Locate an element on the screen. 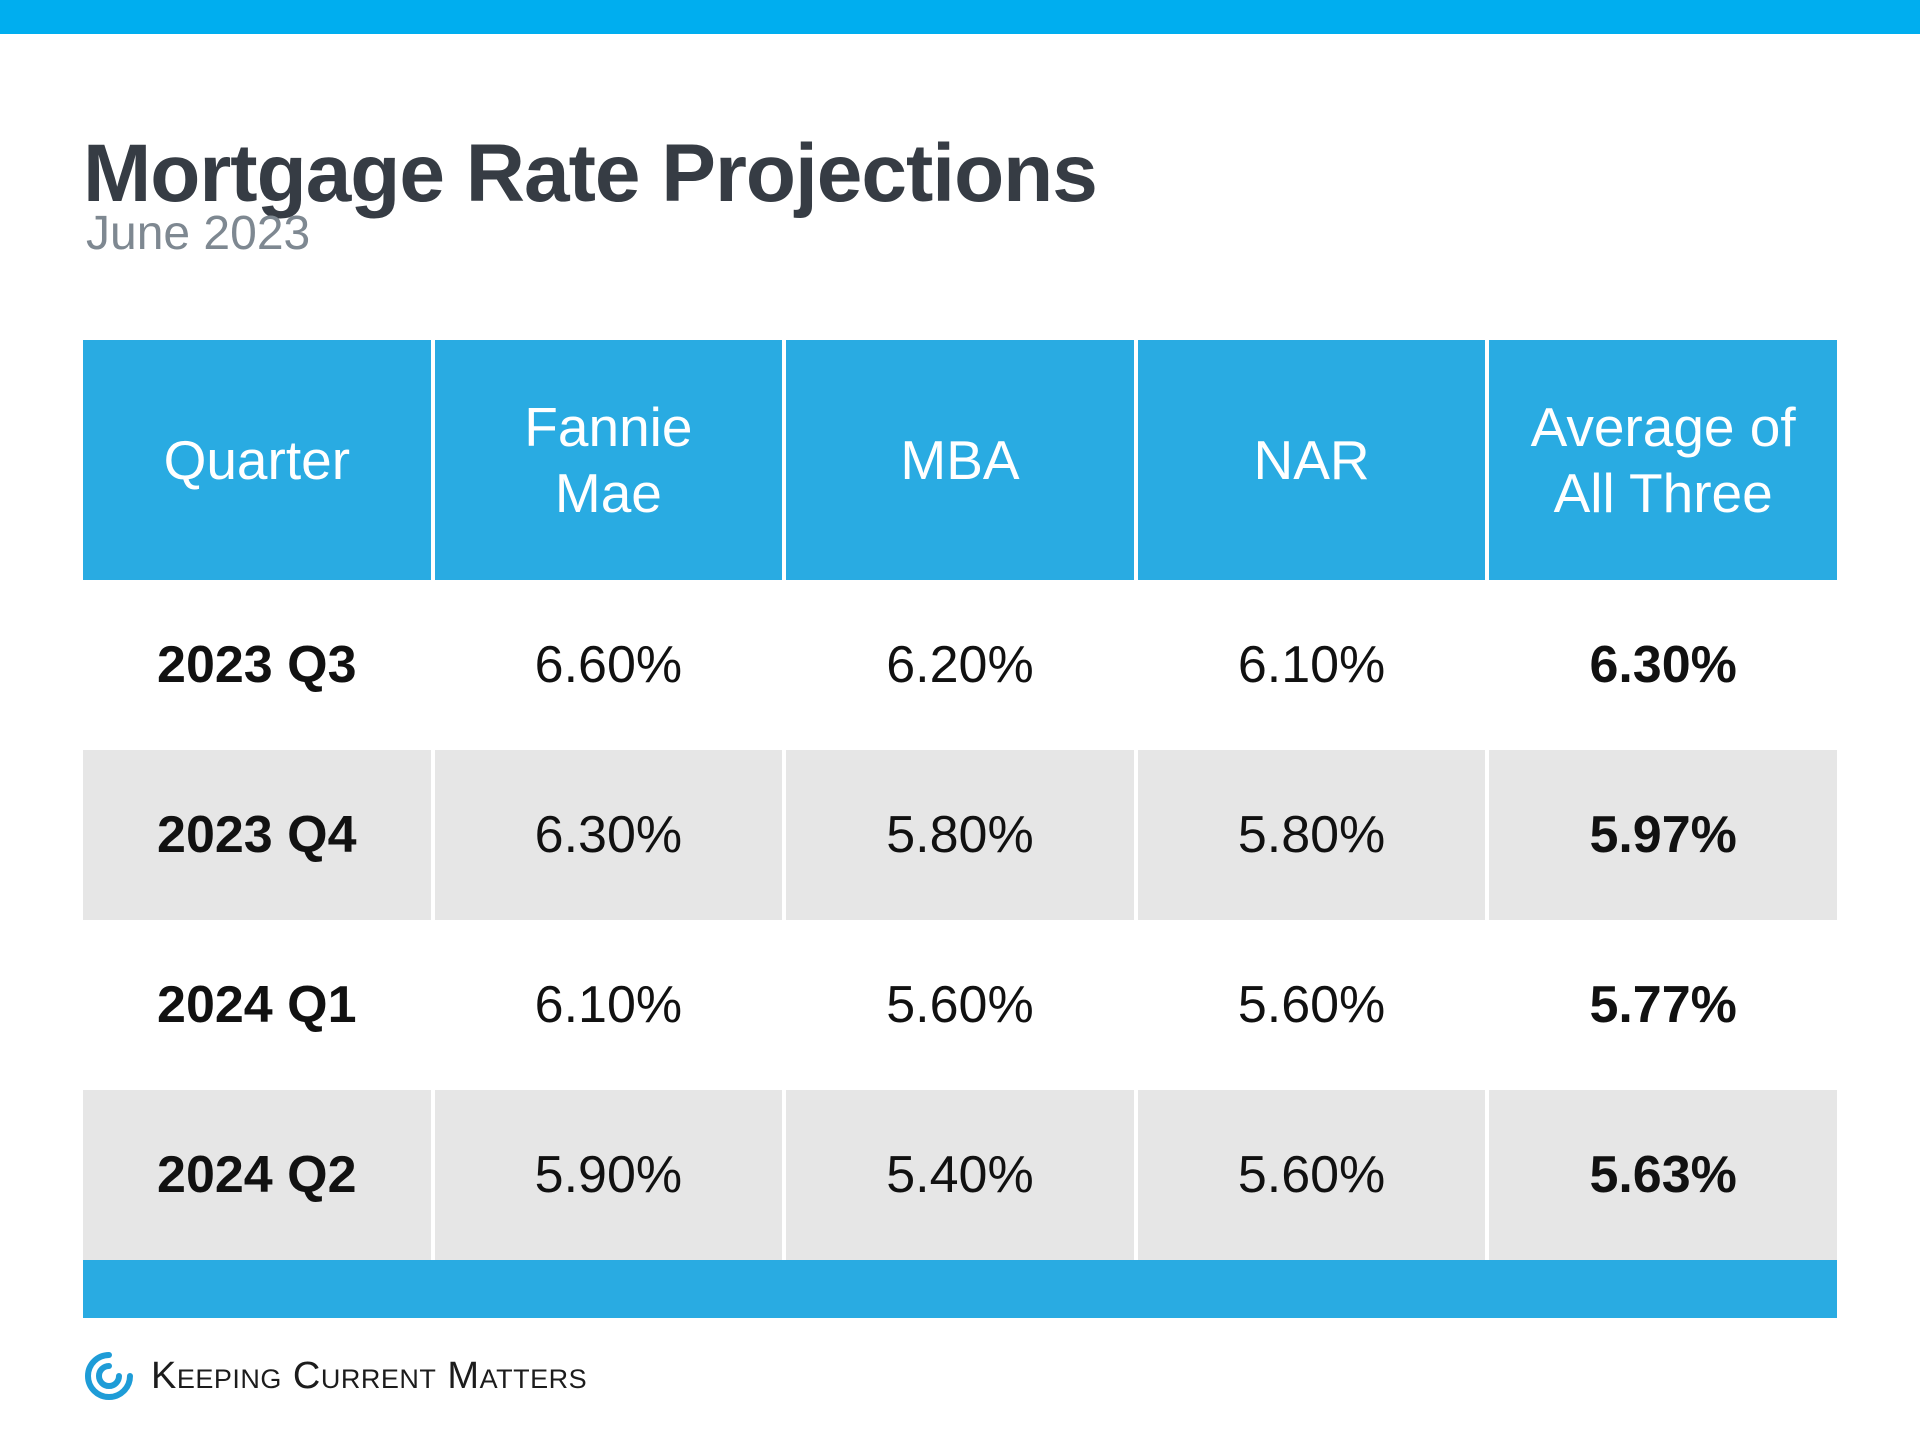 The width and height of the screenshot is (1920, 1440). cell-mba: 6.20% is located at coordinates (958, 665).